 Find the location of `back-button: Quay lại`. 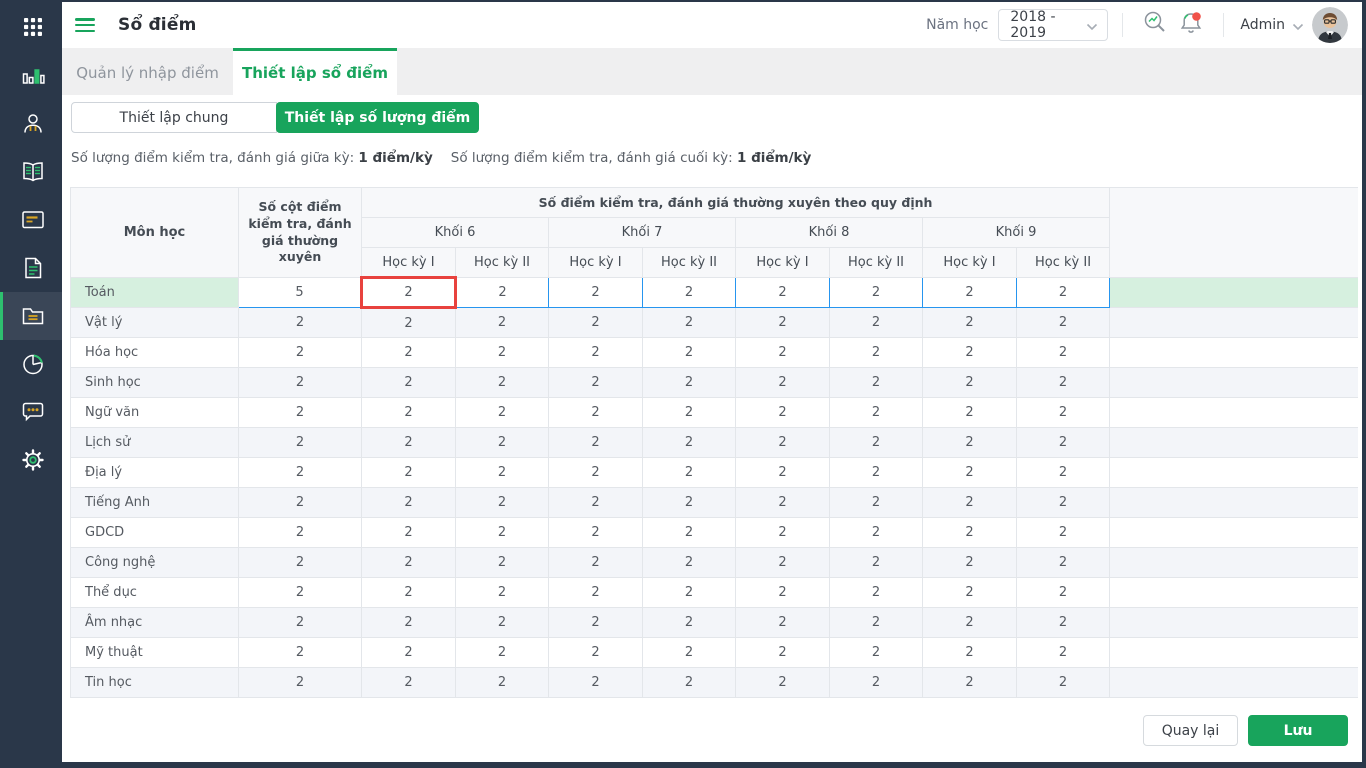

back-button: Quay lại is located at coordinates (1190, 730).